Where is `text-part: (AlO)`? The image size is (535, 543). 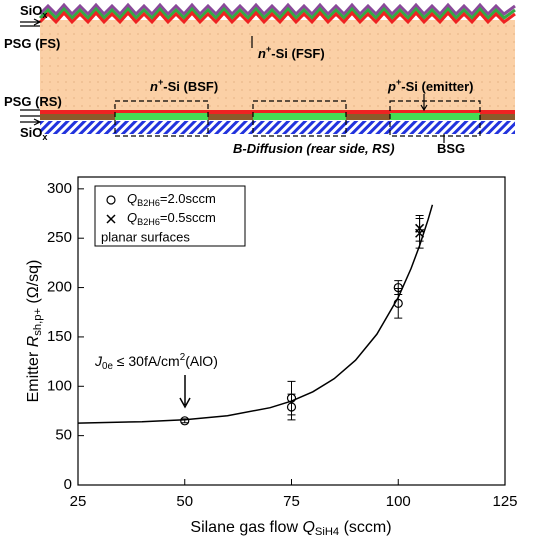 text-part: (AlO) is located at coordinates (201, 361).